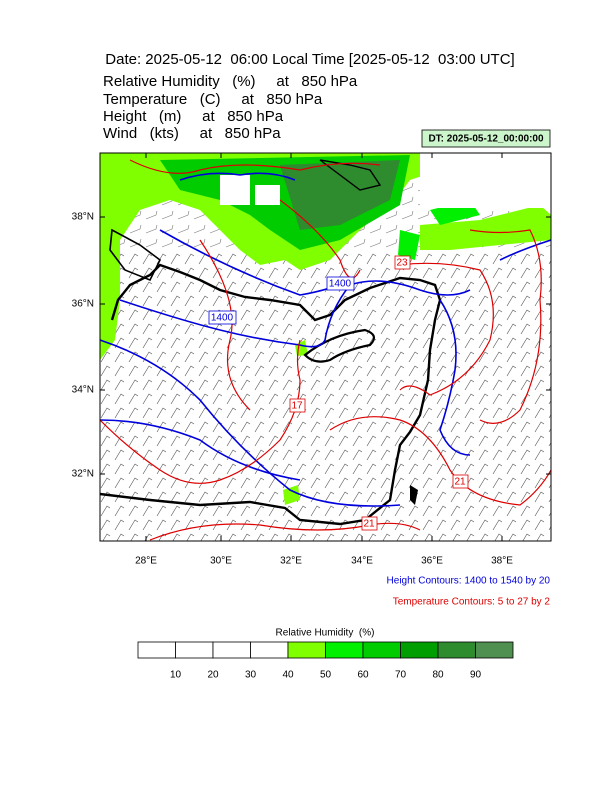  I want to click on lat-label: 32°N, so click(83, 474).